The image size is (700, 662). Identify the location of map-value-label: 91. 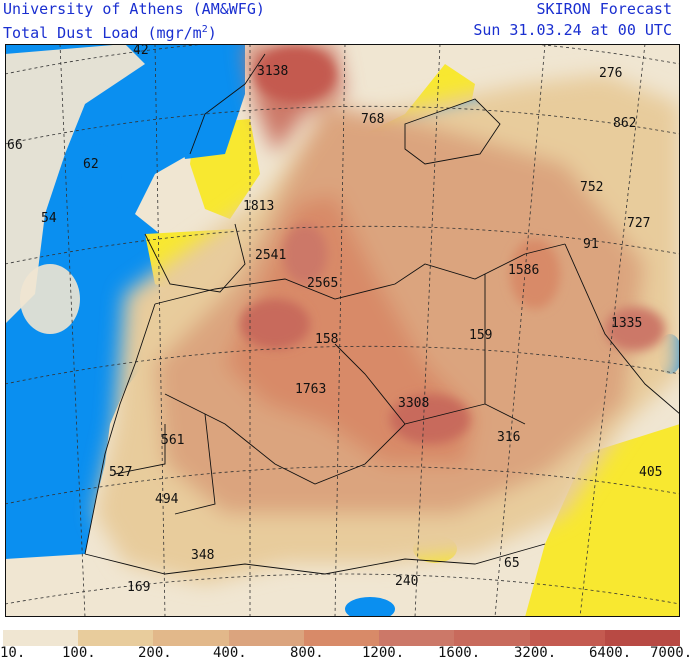
(591, 244).